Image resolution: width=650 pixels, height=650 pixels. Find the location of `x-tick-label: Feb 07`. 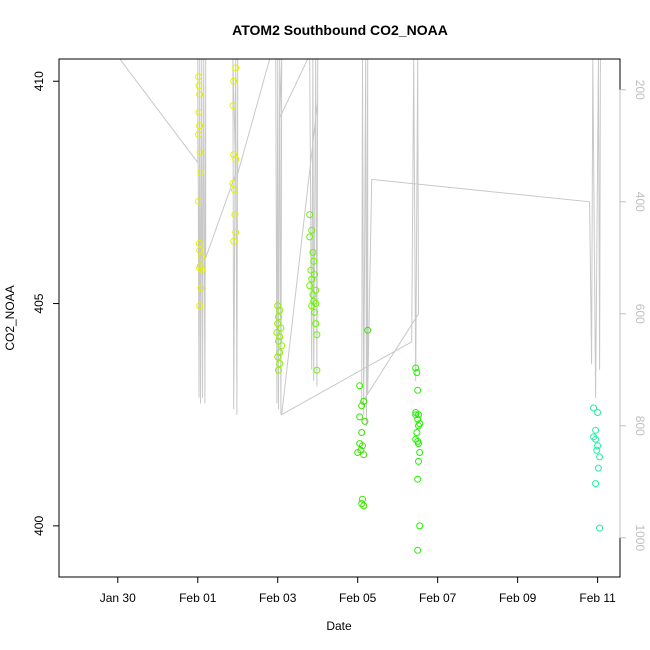

x-tick-label: Feb 07 is located at coordinates (438, 598).